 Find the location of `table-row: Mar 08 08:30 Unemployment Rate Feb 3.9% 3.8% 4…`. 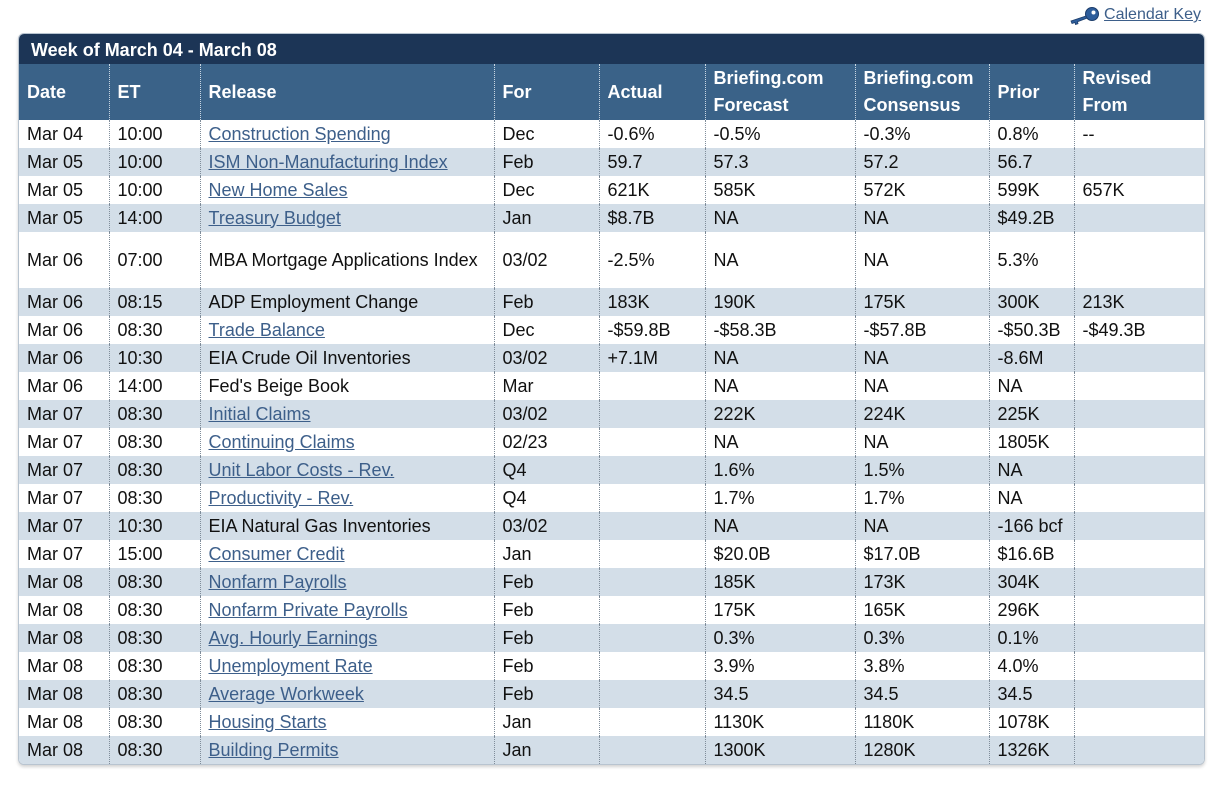

table-row: Mar 08 08:30 Unemployment Rate Feb 3.9% 3.8% 4… is located at coordinates (611, 666).